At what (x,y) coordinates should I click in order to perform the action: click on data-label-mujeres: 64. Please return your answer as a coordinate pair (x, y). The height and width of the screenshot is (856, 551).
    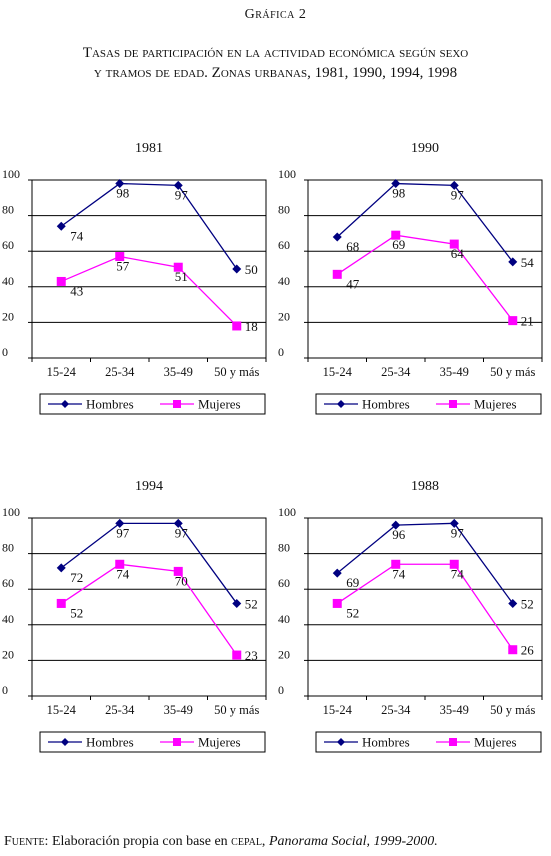
    Looking at the image, I should click on (458, 253).